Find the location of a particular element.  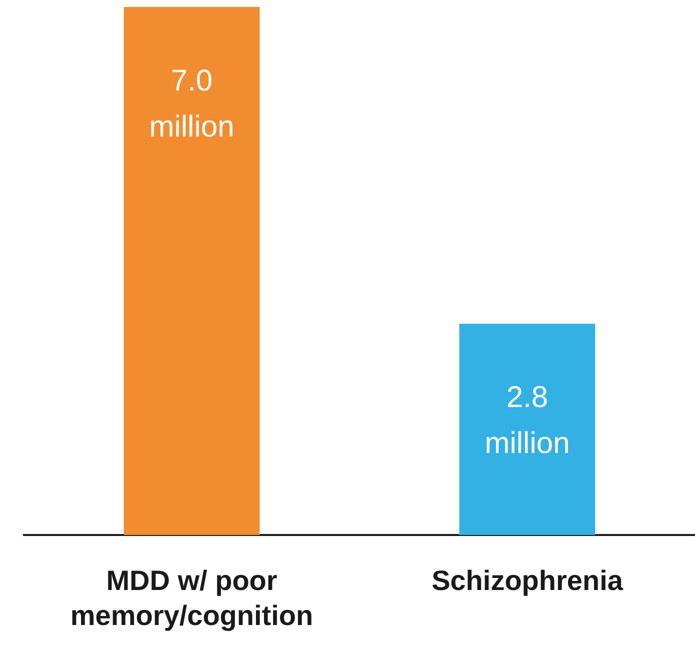

x-tick-label: Schizophrenia is located at coordinates (528, 580).